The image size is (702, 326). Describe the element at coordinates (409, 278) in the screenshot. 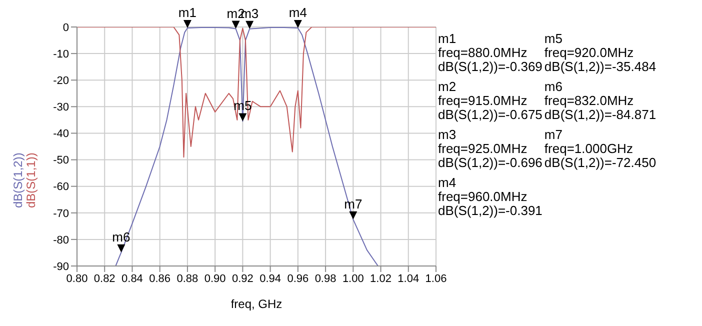

I see `x-tick-label: 1.04` at that location.